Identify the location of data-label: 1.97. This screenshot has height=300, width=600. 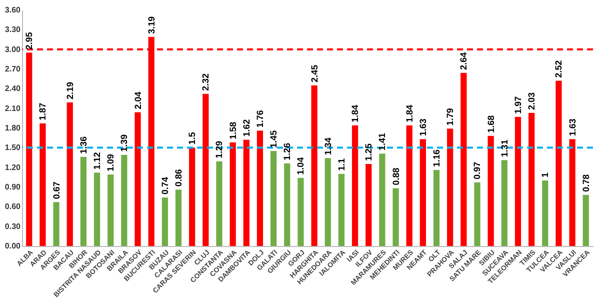
(517, 105).